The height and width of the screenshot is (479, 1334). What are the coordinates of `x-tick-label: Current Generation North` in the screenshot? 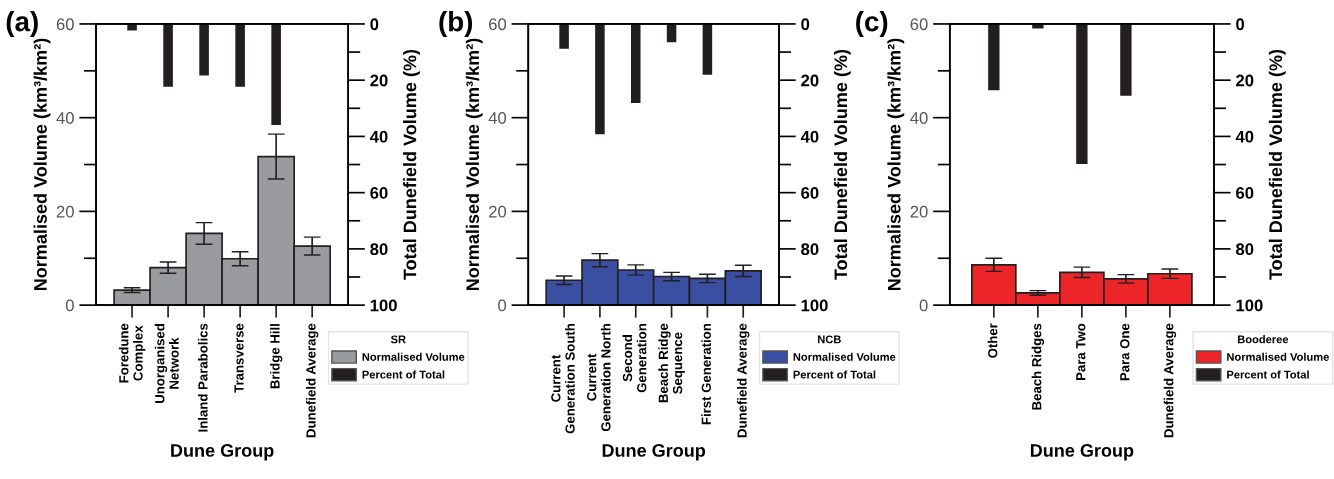 It's located at (599, 377).